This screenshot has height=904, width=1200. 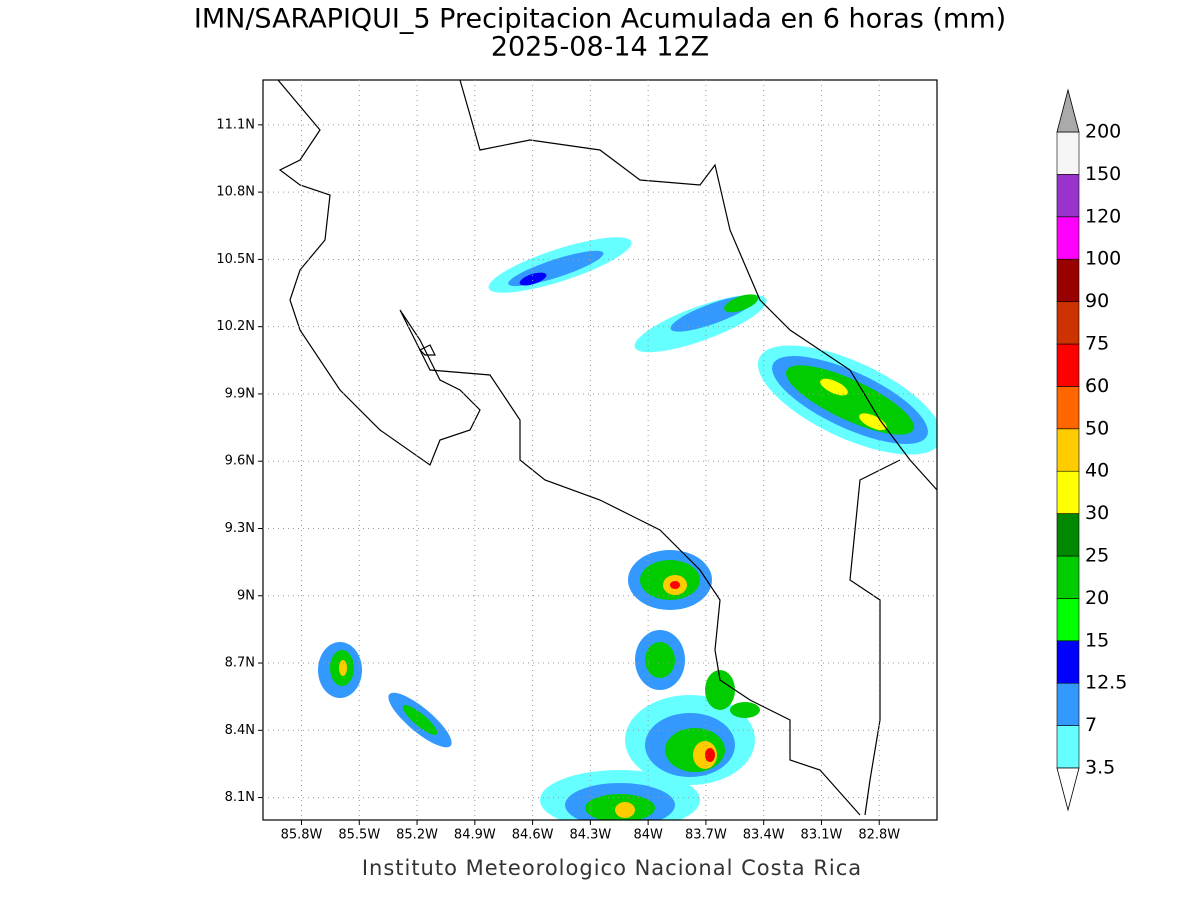 I want to click on x-tick-label: 82.8W, so click(x=879, y=835).